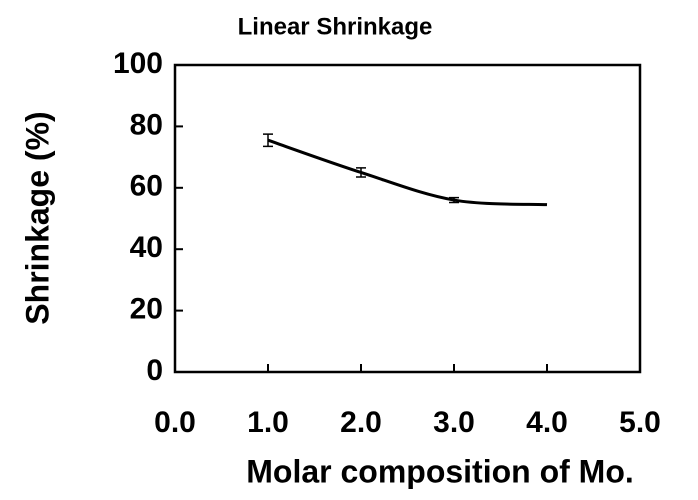 The width and height of the screenshot is (698, 500). What do you see at coordinates (440, 471) in the screenshot?
I see `x-axis-label: Molar composition of Mo.` at bounding box center [440, 471].